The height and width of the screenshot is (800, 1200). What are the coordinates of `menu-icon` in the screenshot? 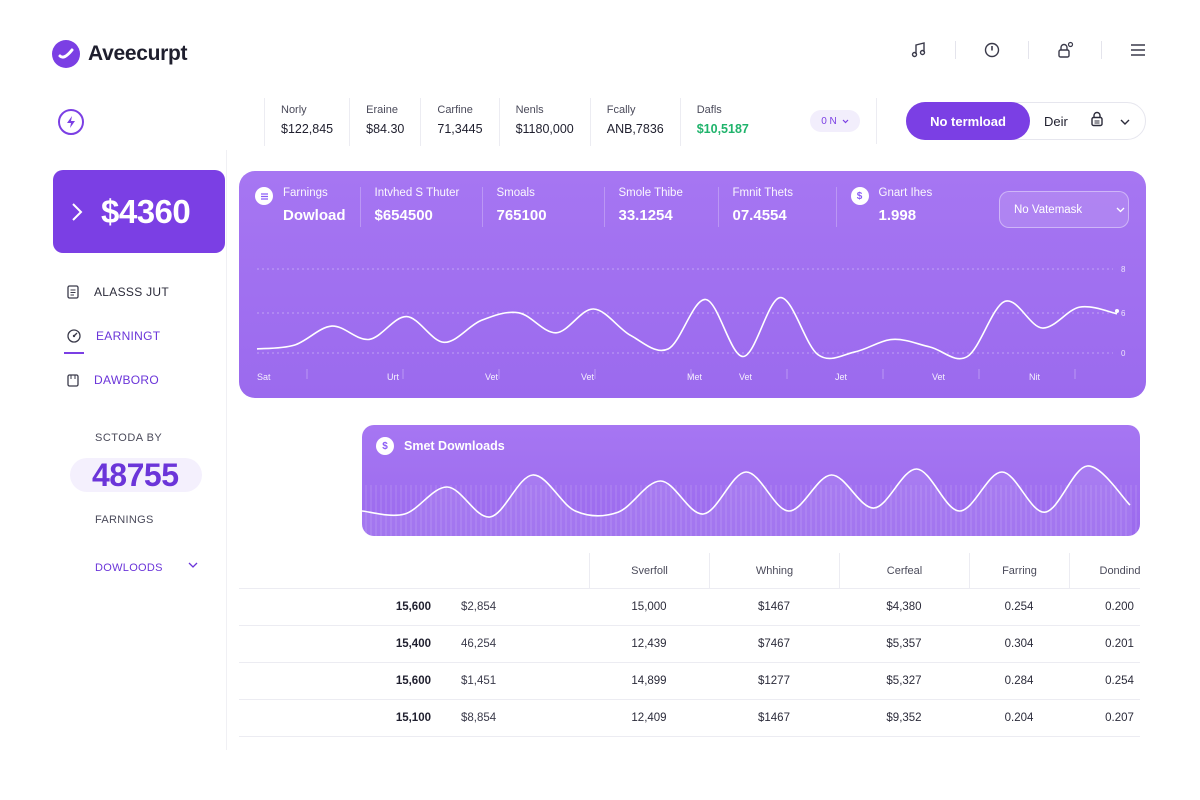 It's located at (1138, 50).